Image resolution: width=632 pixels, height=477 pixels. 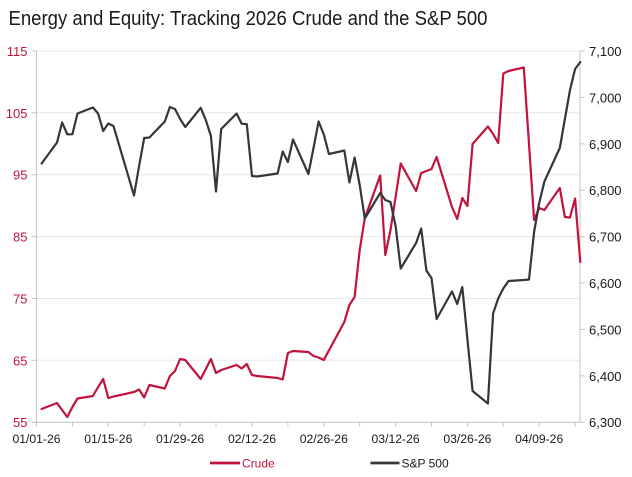 What do you see at coordinates (605, 329) in the screenshot?
I see `svg-text: 6,500` at bounding box center [605, 329].